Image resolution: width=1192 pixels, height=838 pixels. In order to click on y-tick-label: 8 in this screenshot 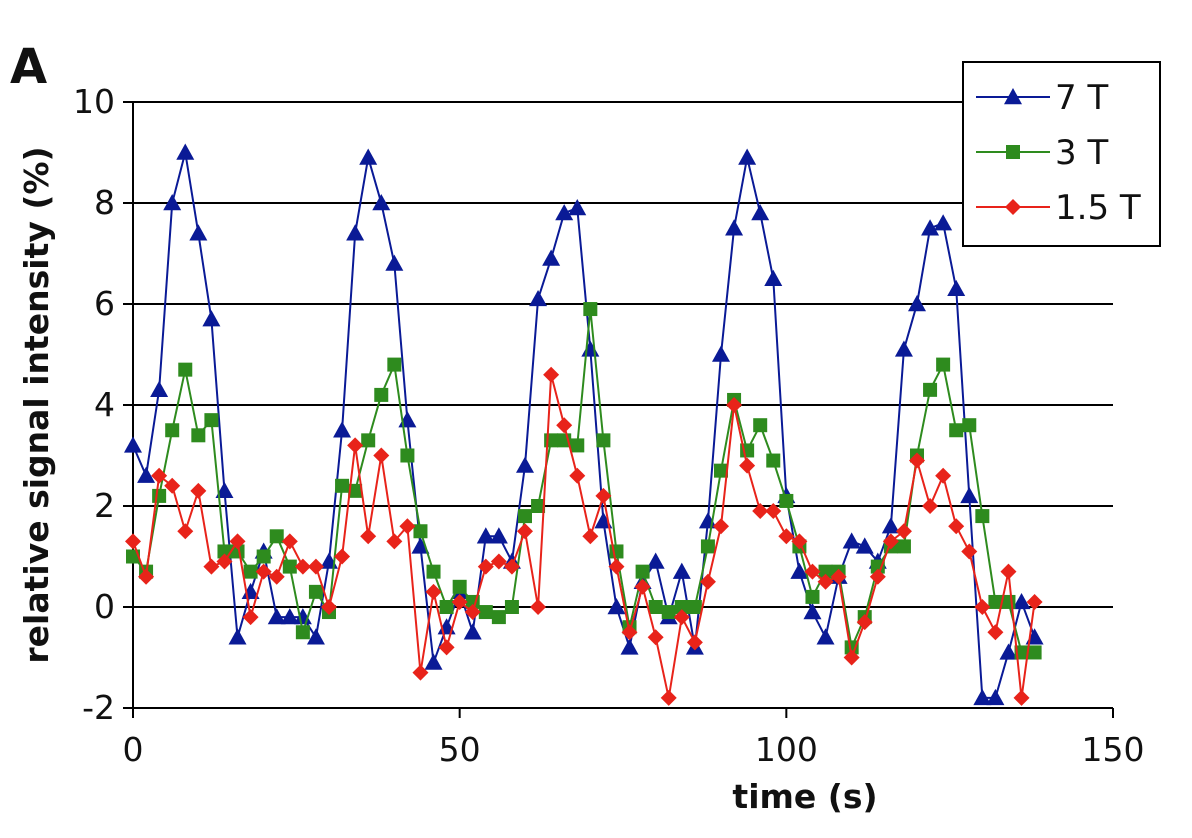, I will do `click(104, 202)`.